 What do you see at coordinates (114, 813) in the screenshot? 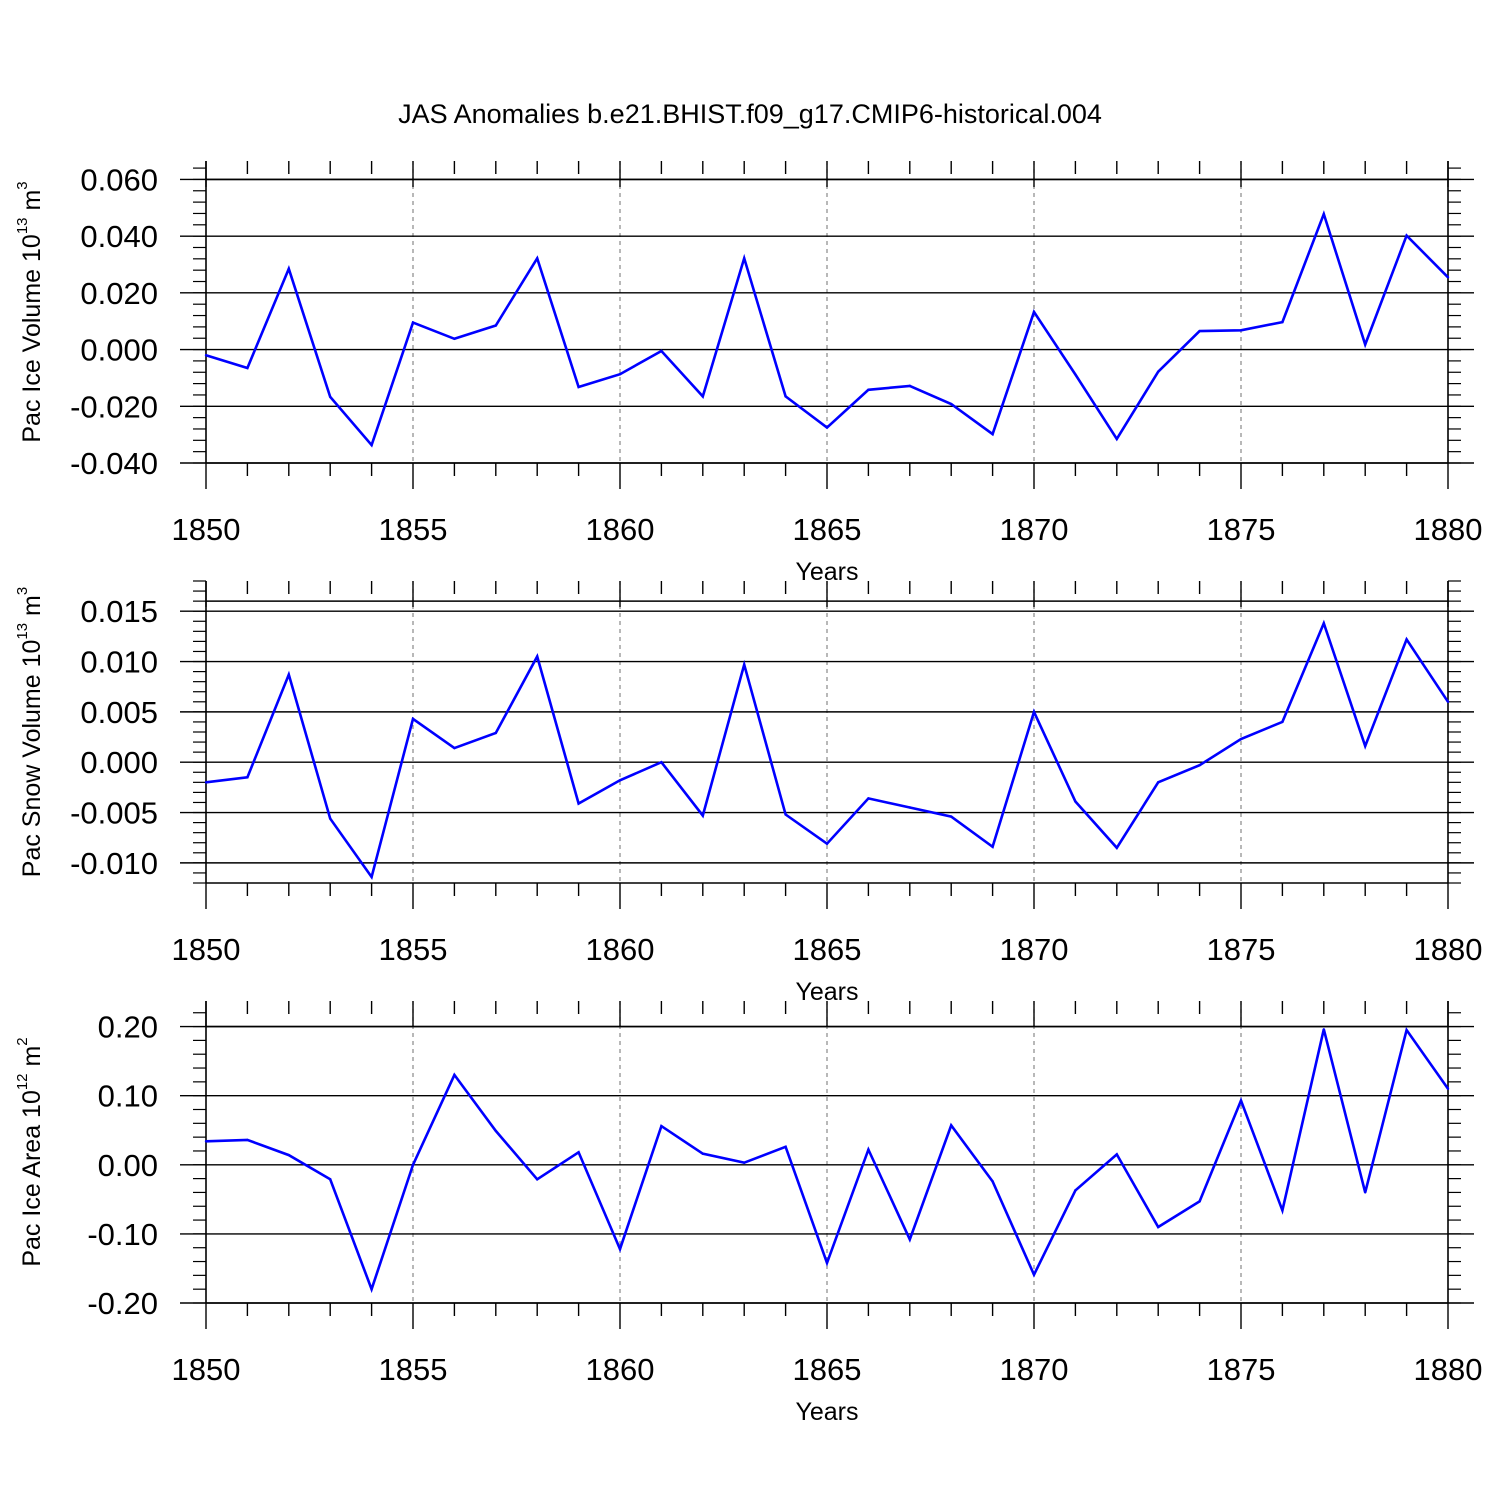
I see `y-tick-label: -0.005` at bounding box center [114, 813].